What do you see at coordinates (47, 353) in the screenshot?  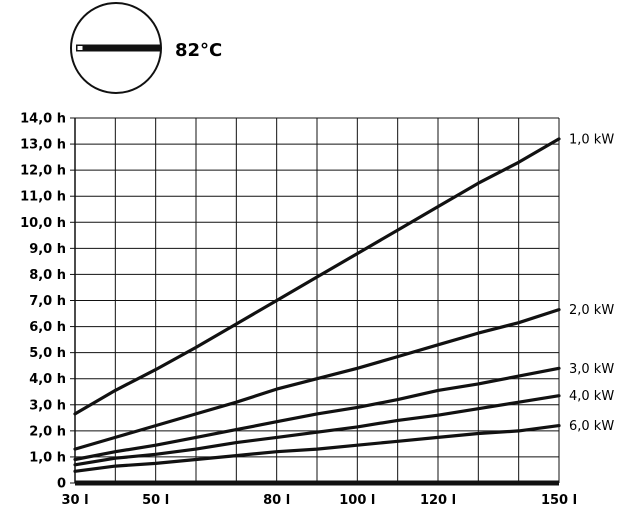 I see `y-tick-label: 5,0 h` at bounding box center [47, 353].